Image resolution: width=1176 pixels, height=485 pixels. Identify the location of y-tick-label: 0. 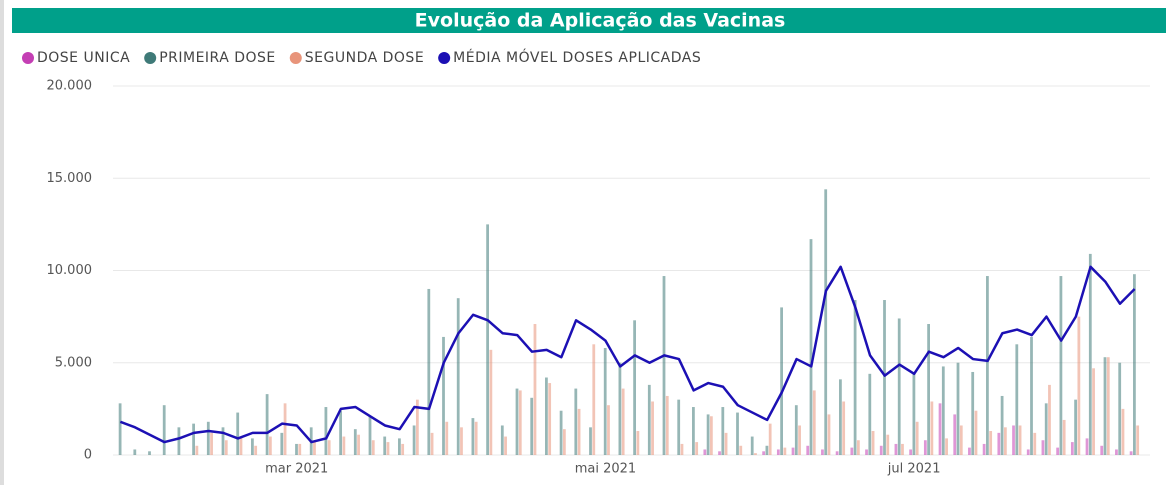
(88, 455).